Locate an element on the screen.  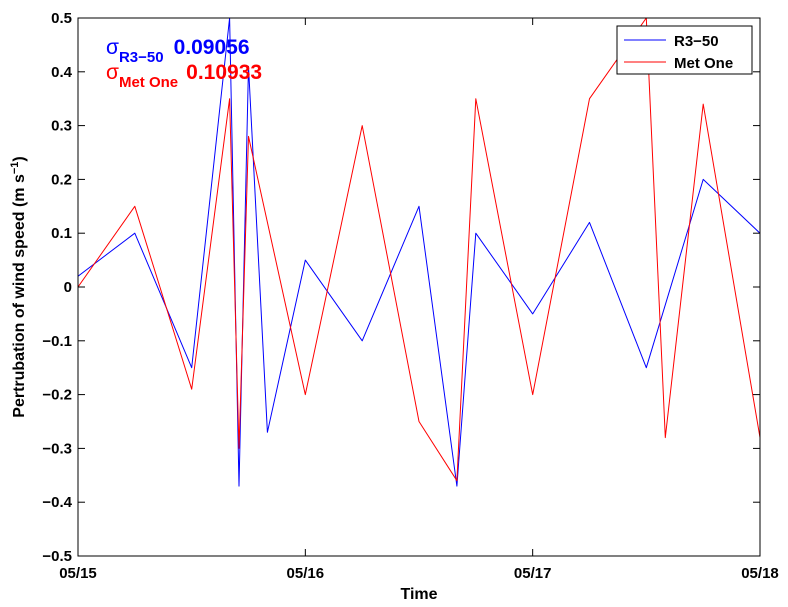
x-tick-label-05-18: 05/18 is located at coordinates (760, 573).